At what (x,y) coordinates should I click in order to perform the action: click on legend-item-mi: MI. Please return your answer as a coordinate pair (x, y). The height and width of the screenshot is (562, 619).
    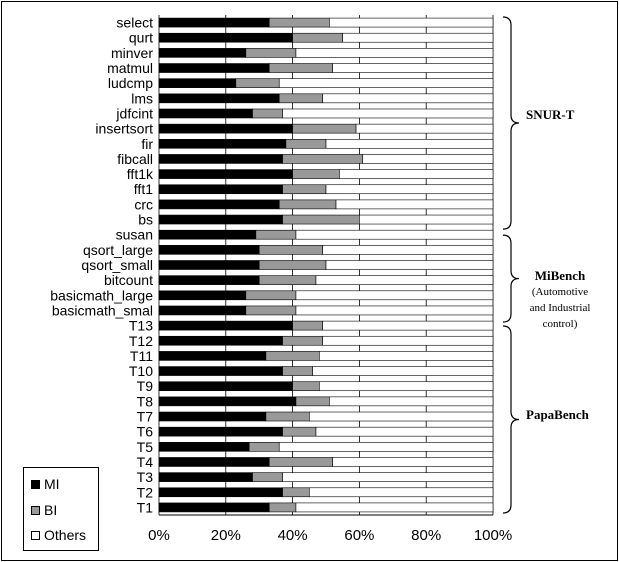
    Looking at the image, I should click on (45, 484).